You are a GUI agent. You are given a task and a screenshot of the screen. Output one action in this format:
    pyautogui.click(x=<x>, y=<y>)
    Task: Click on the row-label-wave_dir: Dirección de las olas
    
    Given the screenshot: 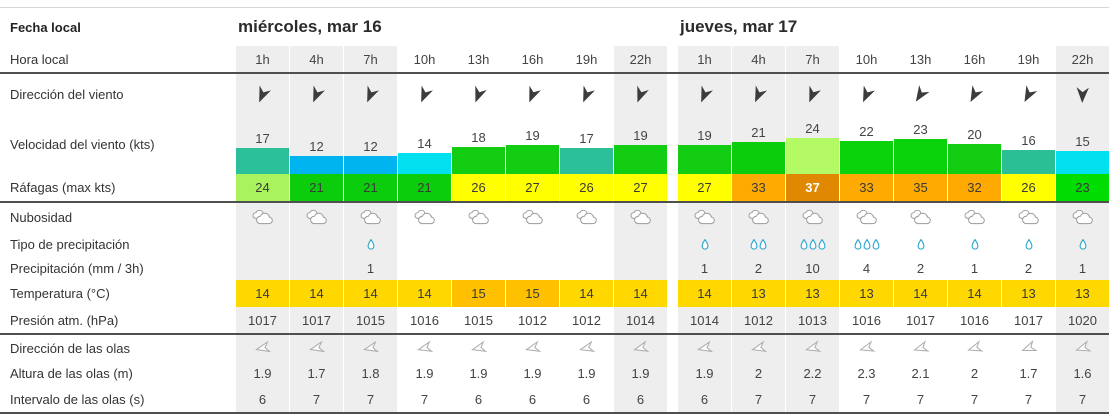 What is the action you would take?
    pyautogui.click(x=114, y=348)
    